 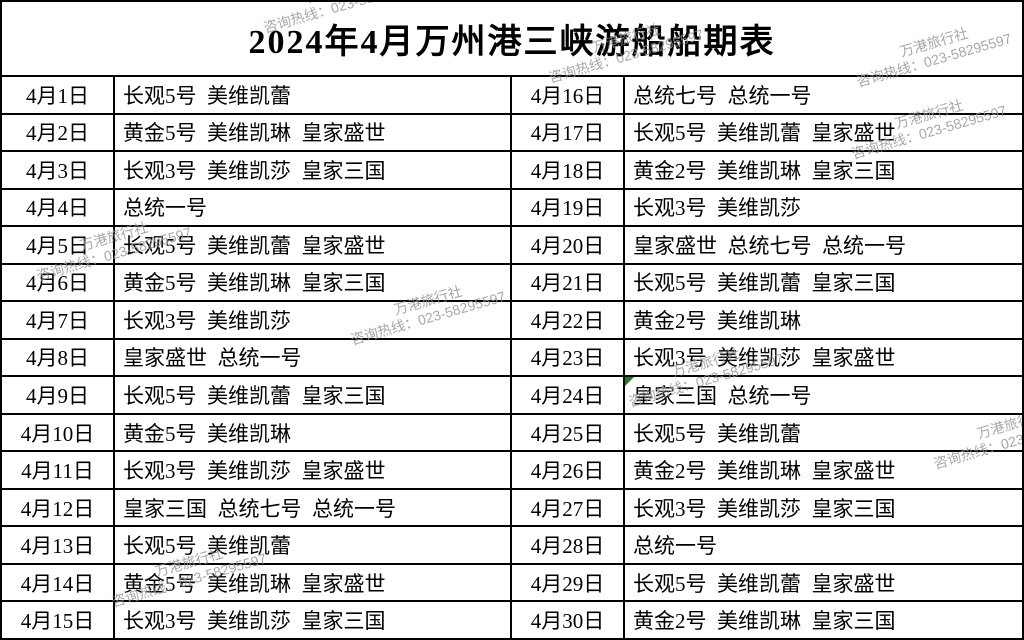 I want to click on date-cell: 4月30日, so click(x=568, y=620).